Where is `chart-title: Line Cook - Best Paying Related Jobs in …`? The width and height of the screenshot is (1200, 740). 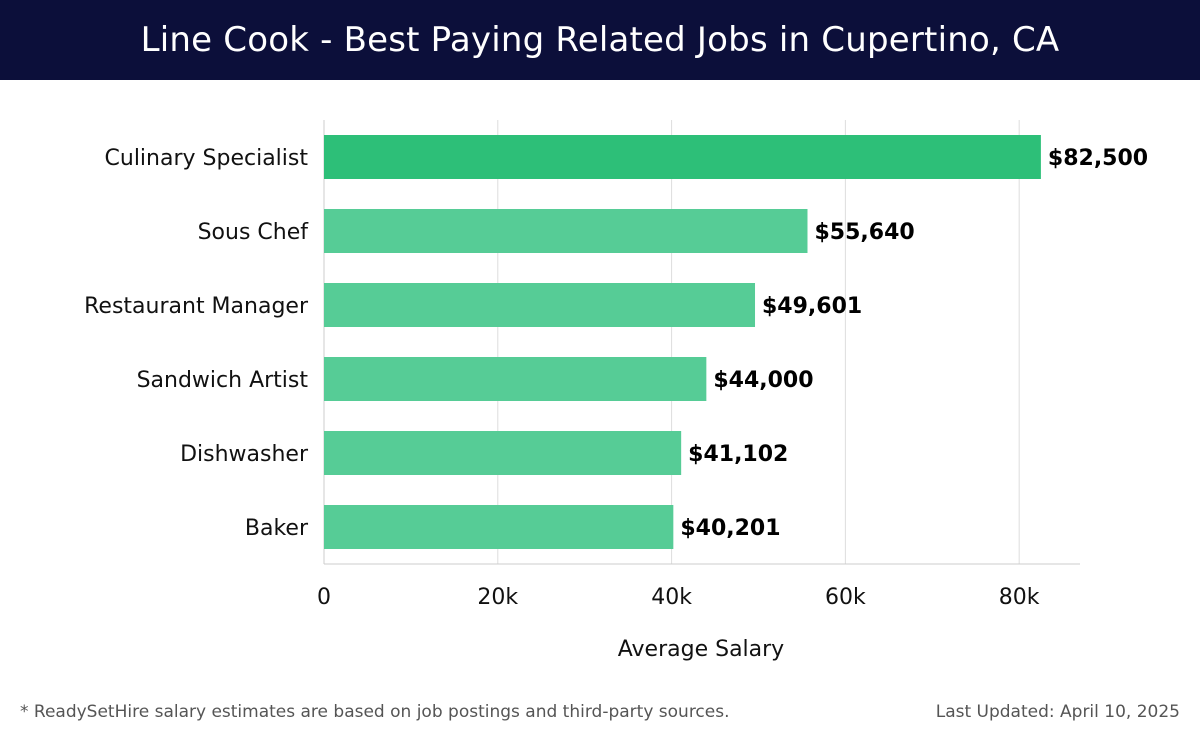
chart-title: Line Cook - Best Paying Related Jobs in … is located at coordinates (600, 40).